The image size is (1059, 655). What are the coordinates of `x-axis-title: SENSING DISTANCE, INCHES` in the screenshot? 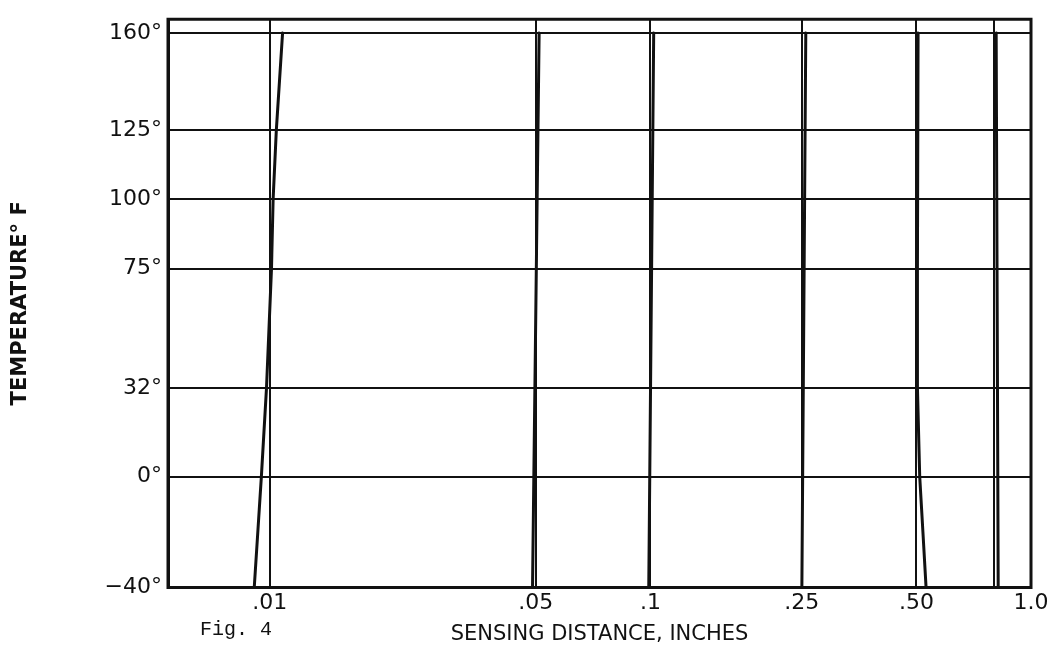 It's located at (599, 632).